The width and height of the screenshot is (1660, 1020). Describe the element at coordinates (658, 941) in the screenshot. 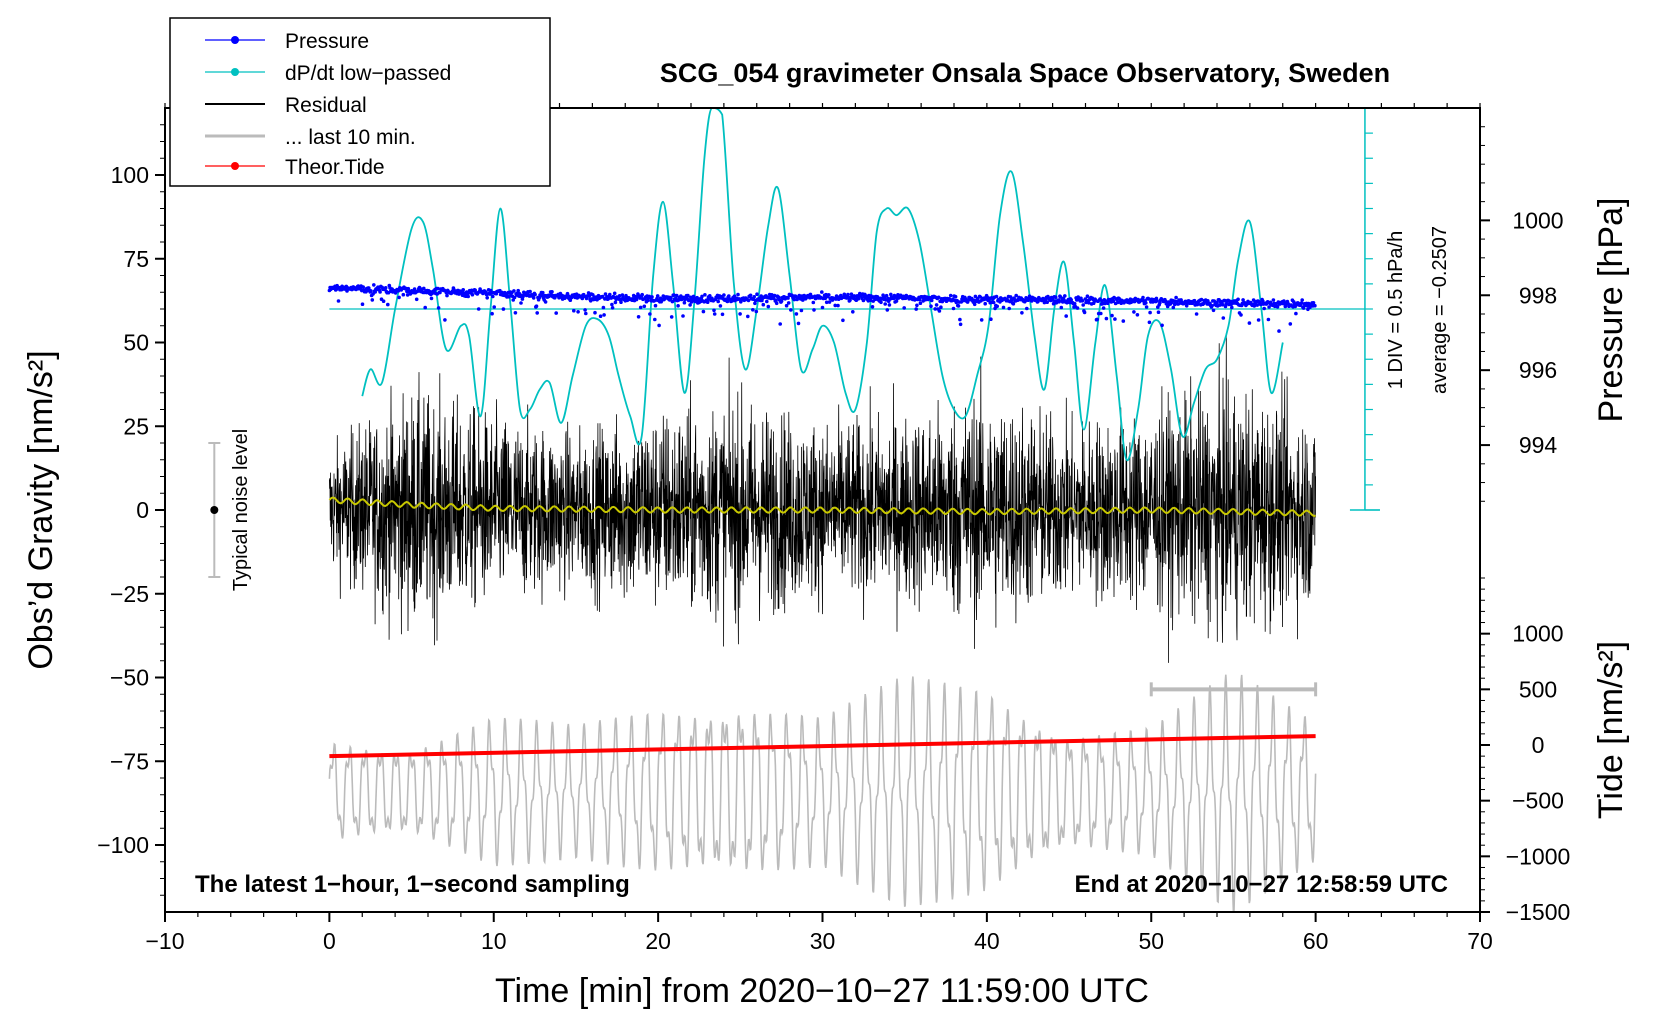

I see `x-tick-label: 20` at that location.